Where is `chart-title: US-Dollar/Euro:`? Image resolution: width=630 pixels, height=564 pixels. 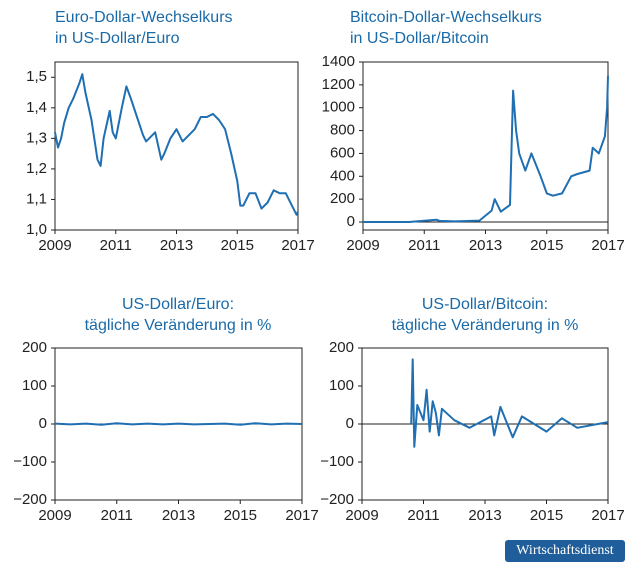 chart-title: US-Dollar/Euro: is located at coordinates (178, 304).